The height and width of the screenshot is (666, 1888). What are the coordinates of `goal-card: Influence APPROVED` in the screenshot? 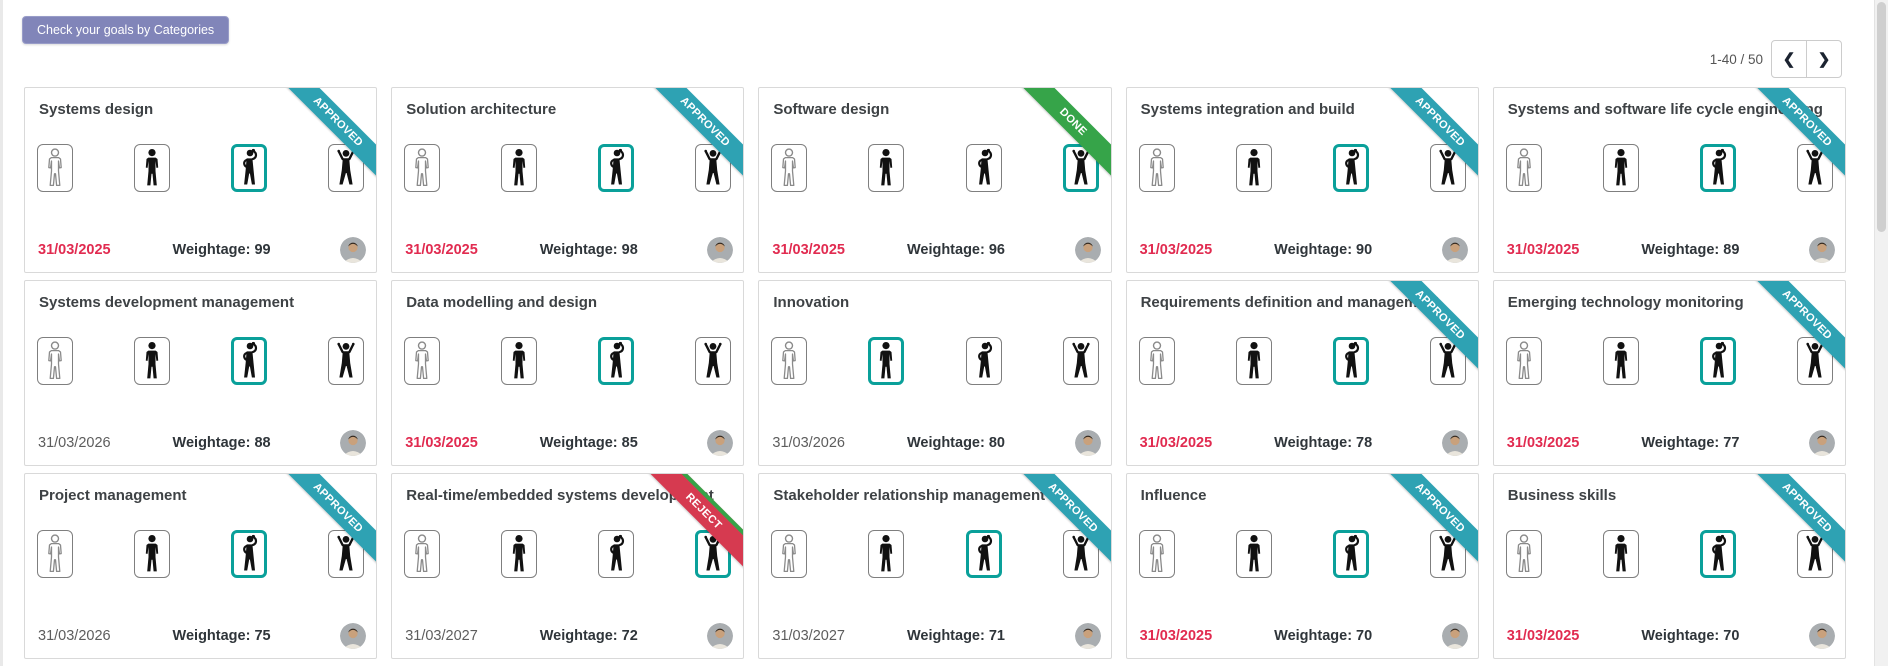 It's located at (1302, 566).